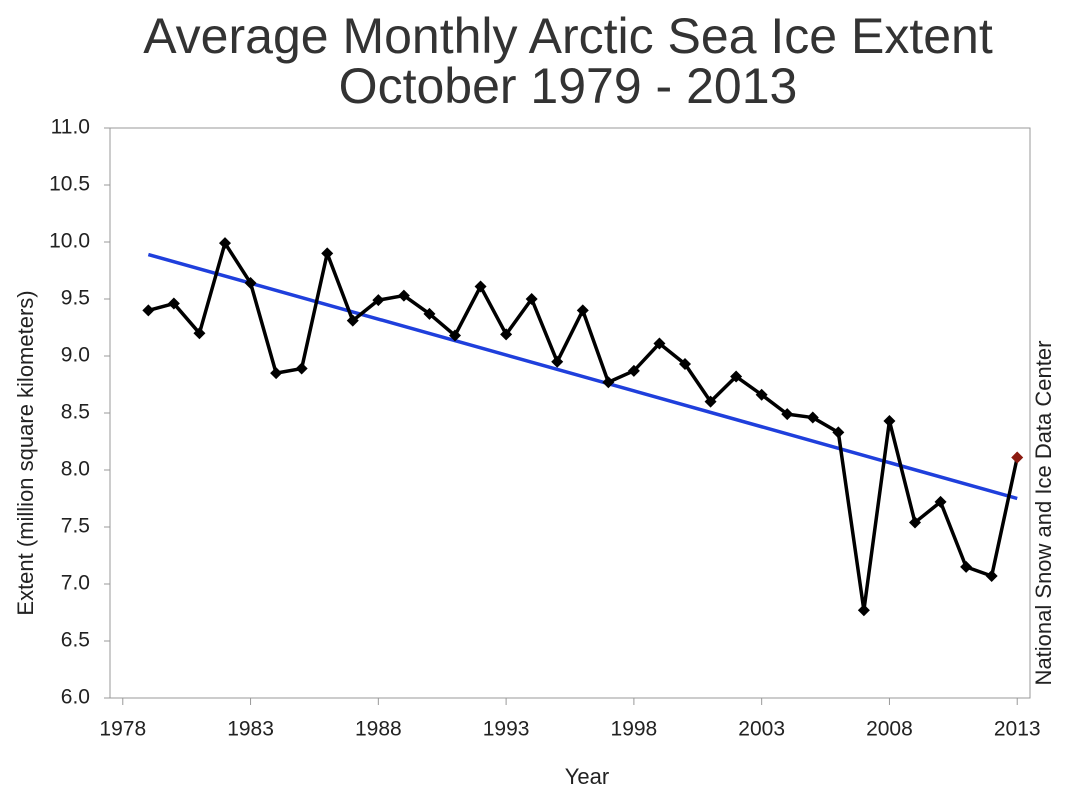  I want to click on x-tick-label: 1978, so click(122, 729).